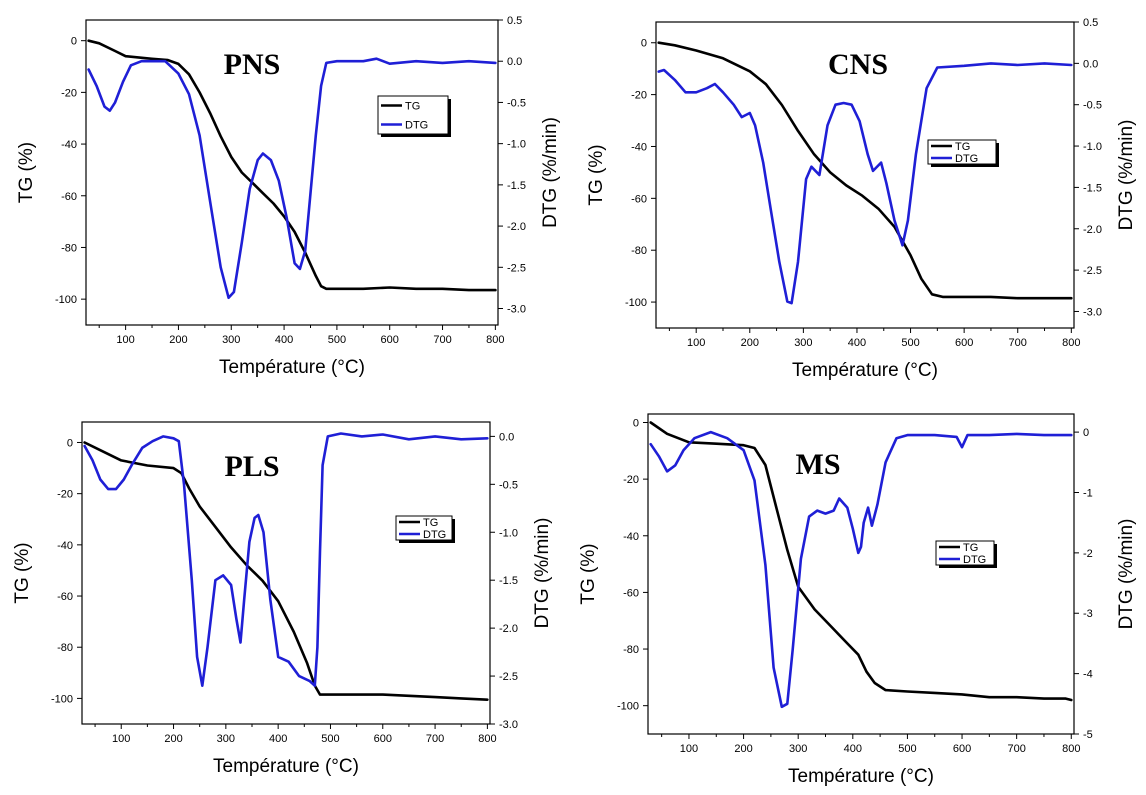  Describe the element at coordinates (1088, 735) in the screenshot. I see `y2-tick-label: -5` at that location.